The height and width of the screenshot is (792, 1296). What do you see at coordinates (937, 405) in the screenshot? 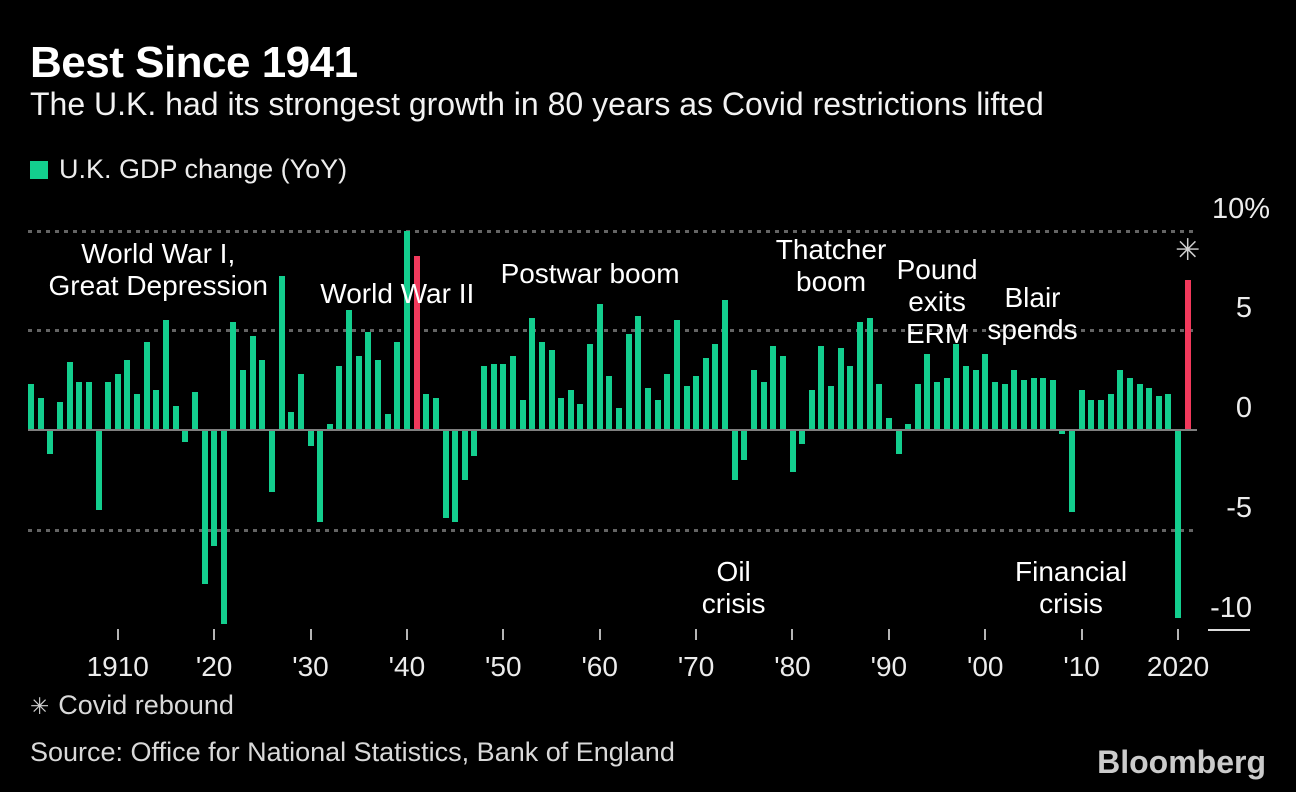
I see `bar-1995` at bounding box center [937, 405].